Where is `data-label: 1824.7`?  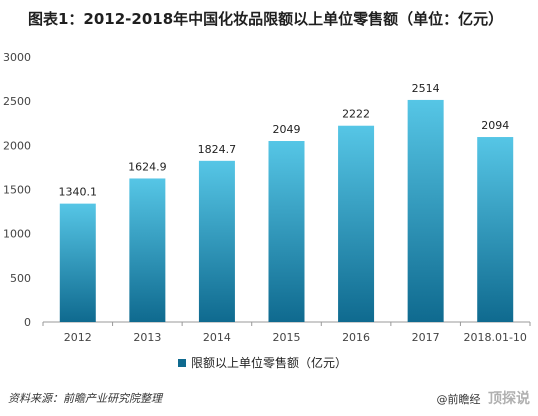 data-label: 1824.7 is located at coordinates (217, 149).